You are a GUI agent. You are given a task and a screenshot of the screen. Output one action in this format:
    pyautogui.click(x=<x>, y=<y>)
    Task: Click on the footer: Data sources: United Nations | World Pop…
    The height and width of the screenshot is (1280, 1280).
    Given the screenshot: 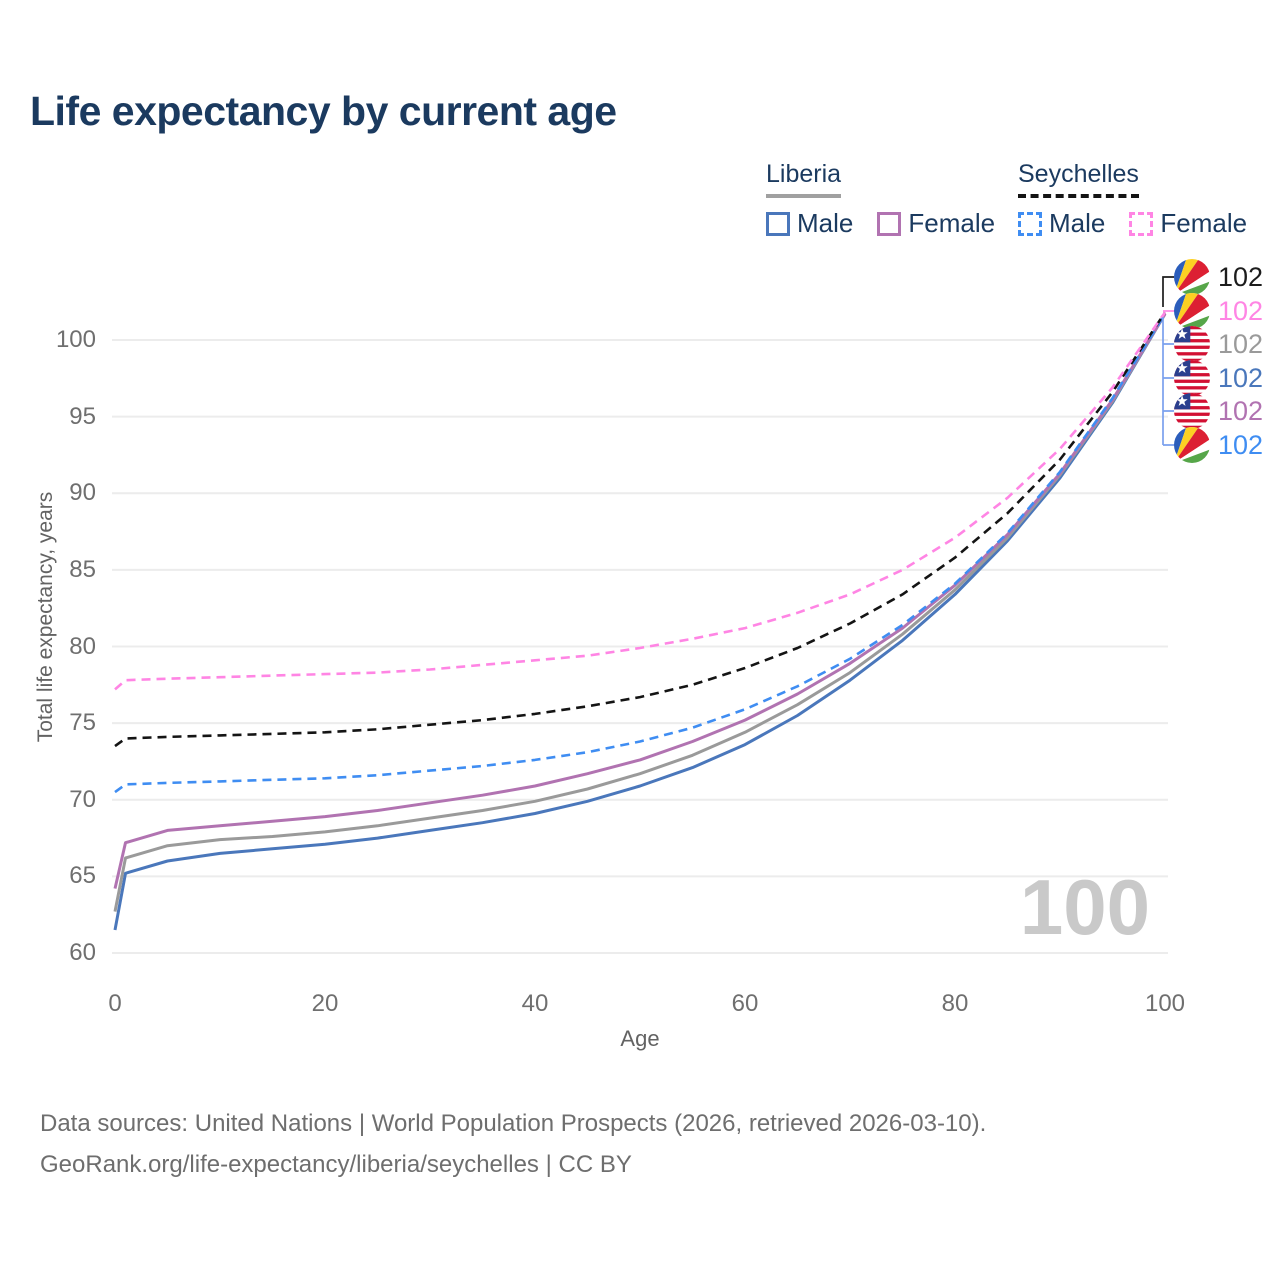 What is the action you would take?
    pyautogui.click(x=513, y=1144)
    